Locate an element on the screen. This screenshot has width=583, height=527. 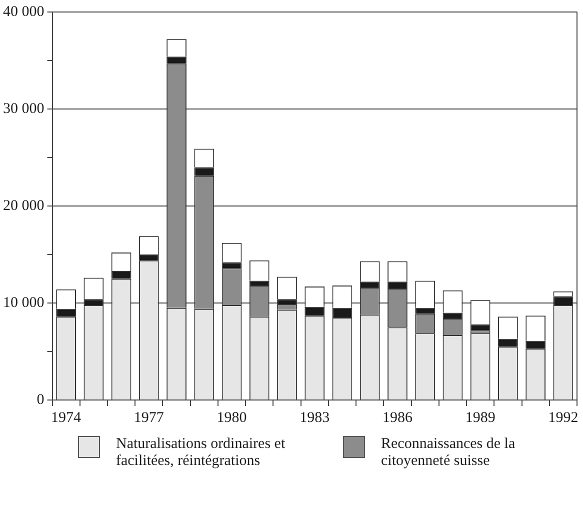
y-tick-label: 40 000 is located at coordinates (23, 12).